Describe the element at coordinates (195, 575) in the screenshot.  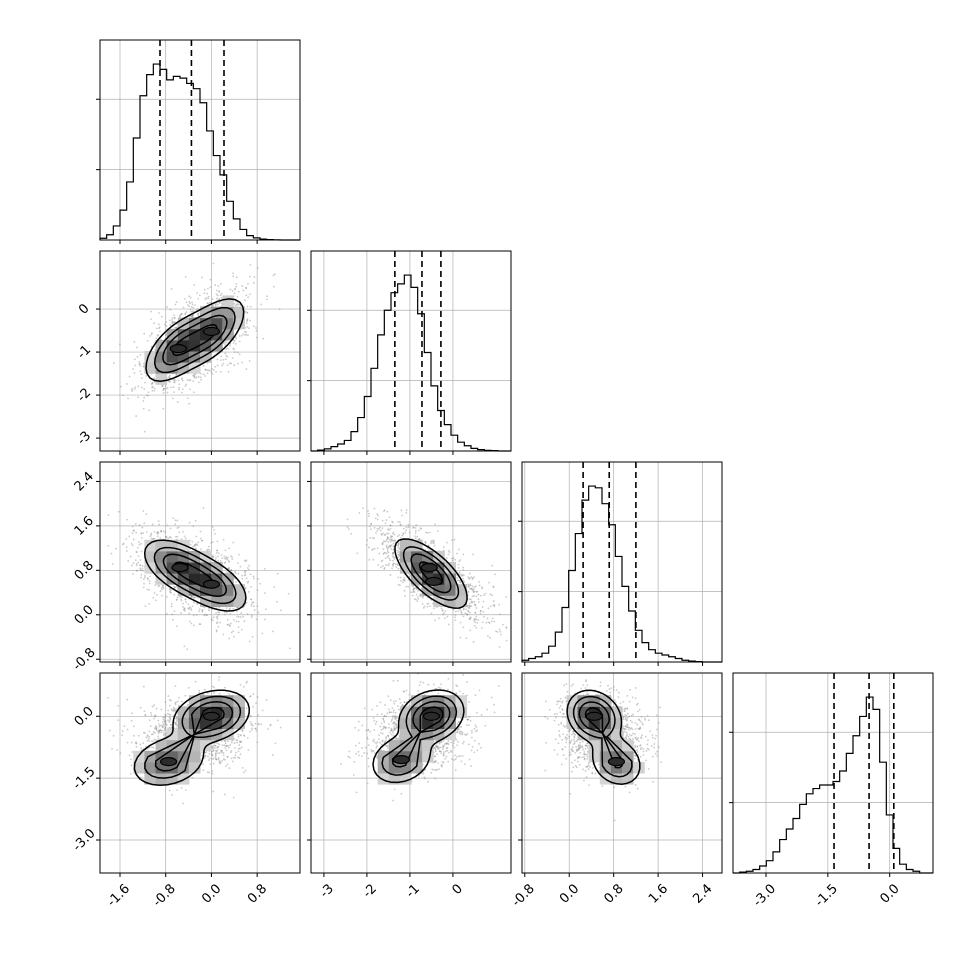
I see `contour-line` at that location.